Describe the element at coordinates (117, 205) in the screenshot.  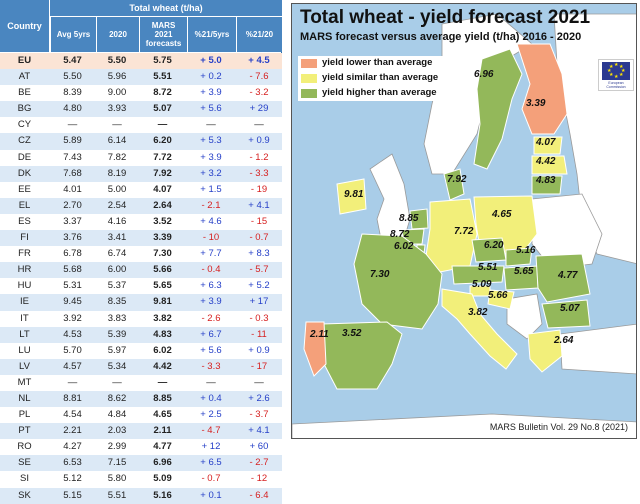
I see `y2020-cell: 2.54` at that location.